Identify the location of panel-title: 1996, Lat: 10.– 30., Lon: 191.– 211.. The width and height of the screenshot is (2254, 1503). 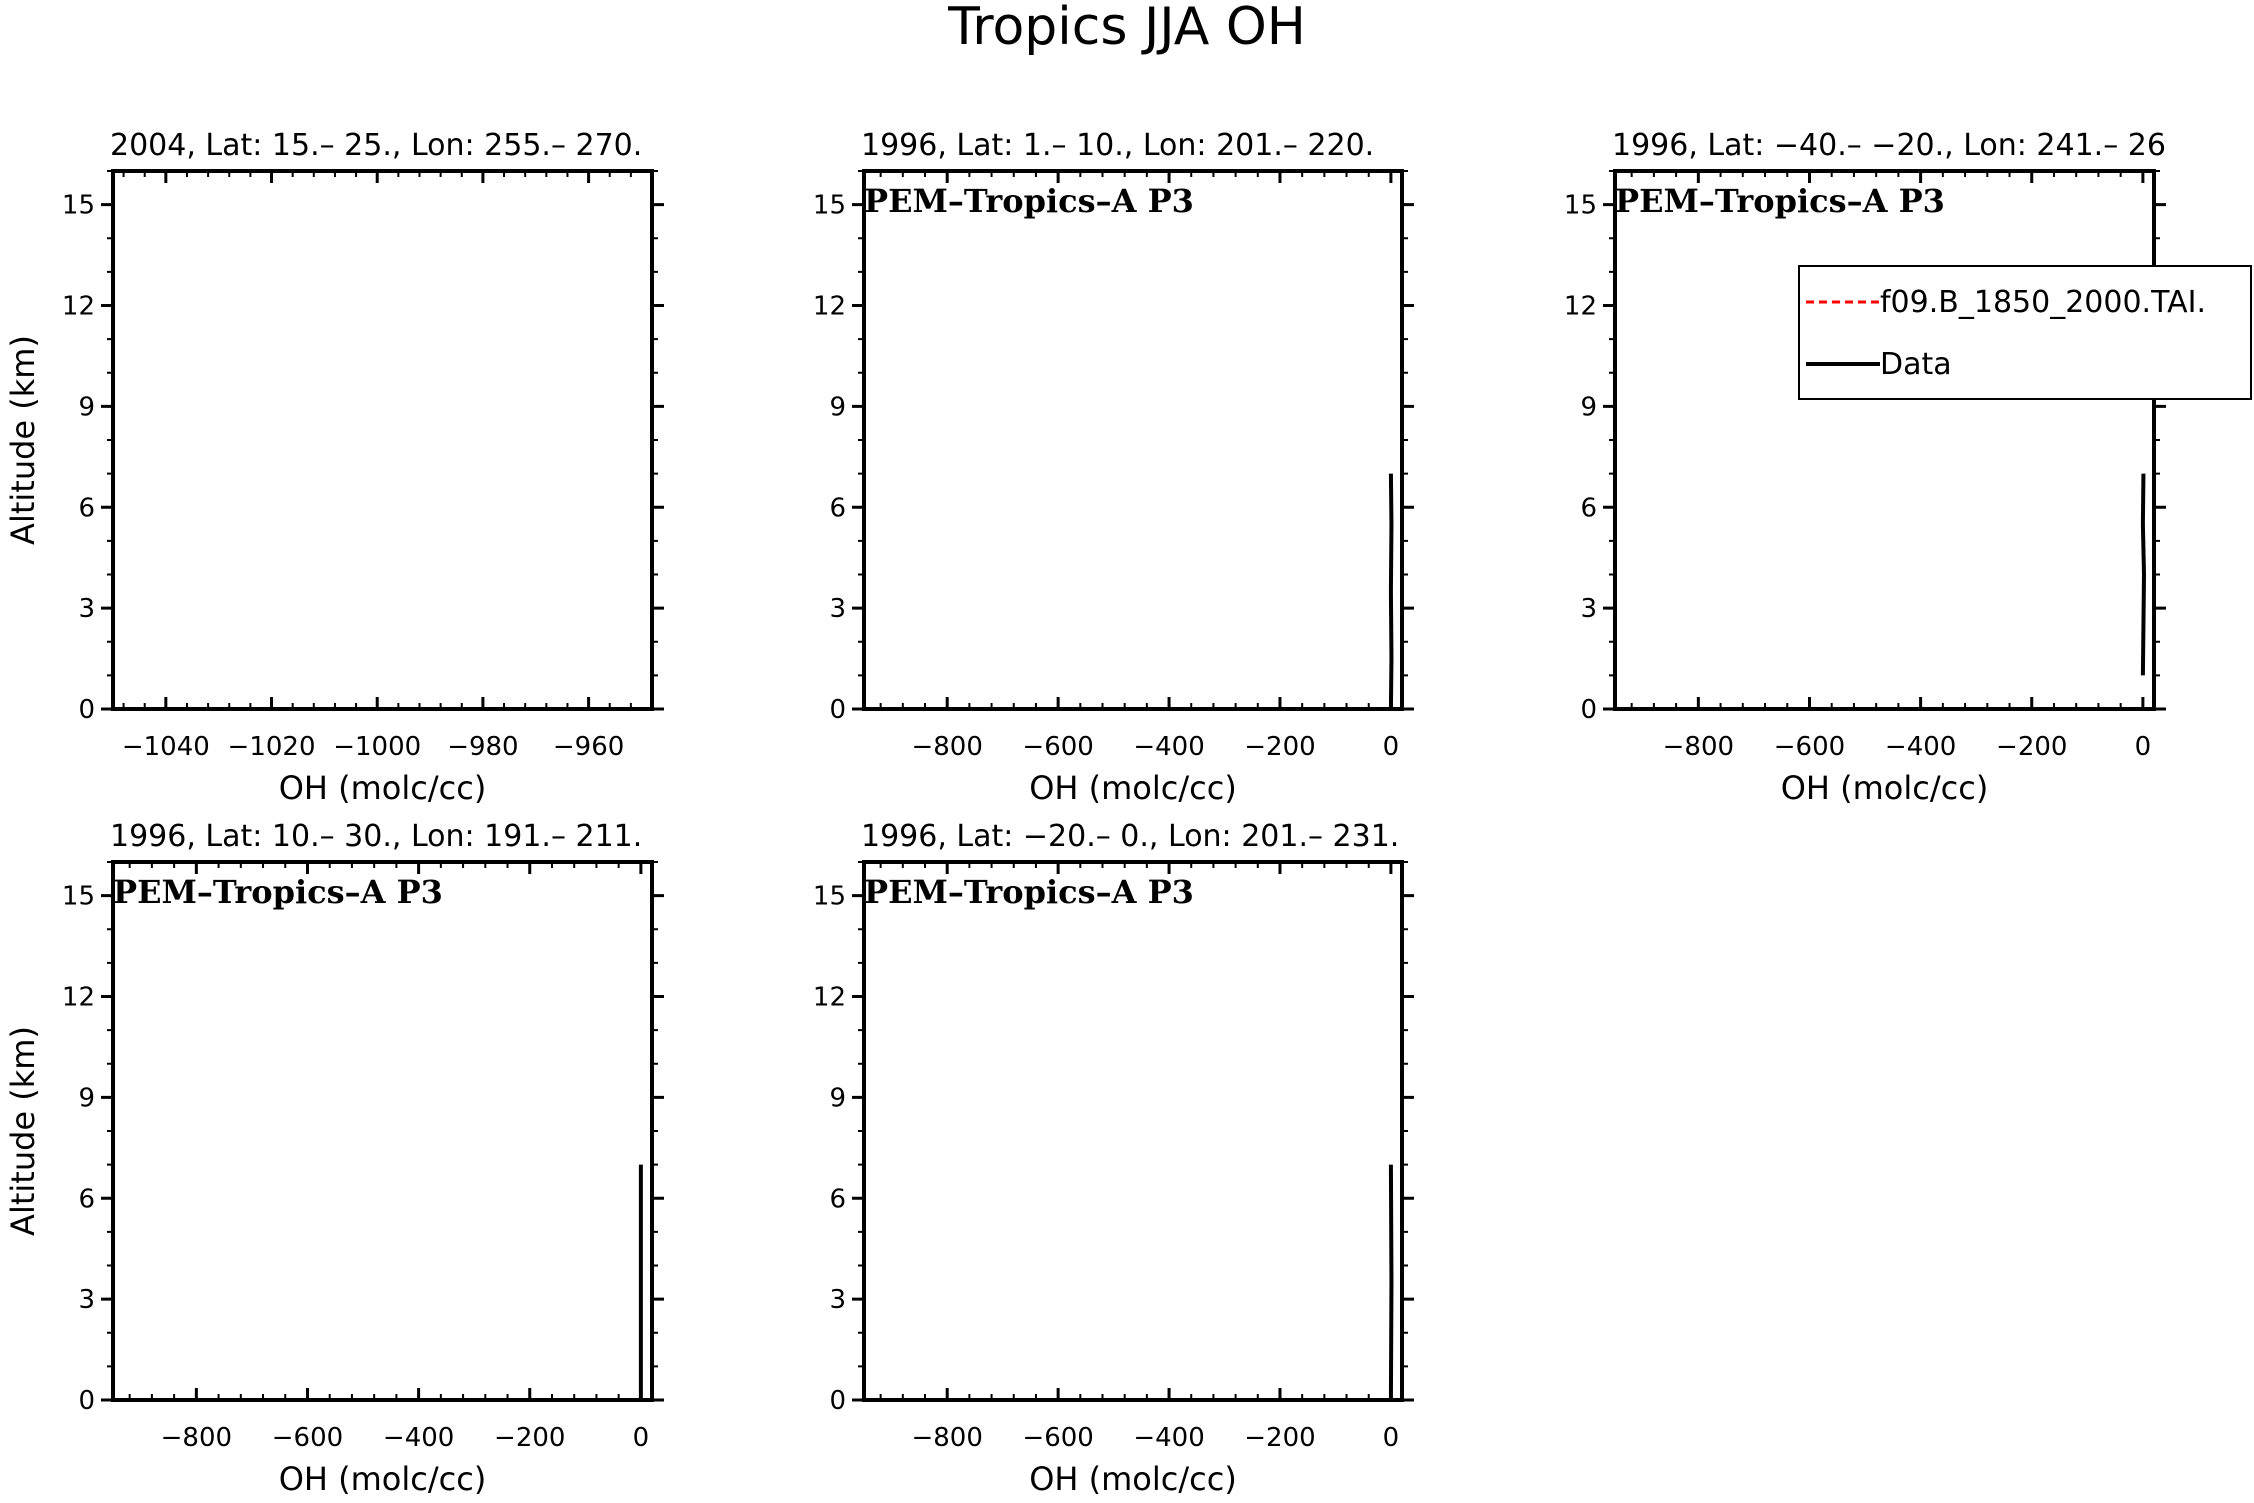
(376, 836).